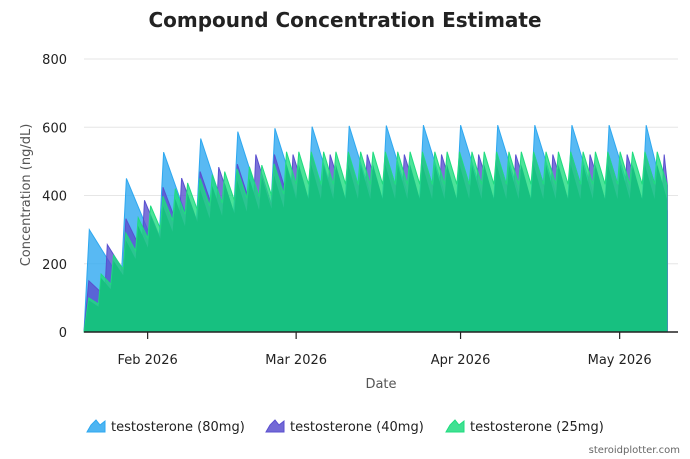 This screenshot has width=690, height=459. What do you see at coordinates (357, 427) in the screenshot?
I see `legend-label: testosterone (40mg)` at bounding box center [357, 427].